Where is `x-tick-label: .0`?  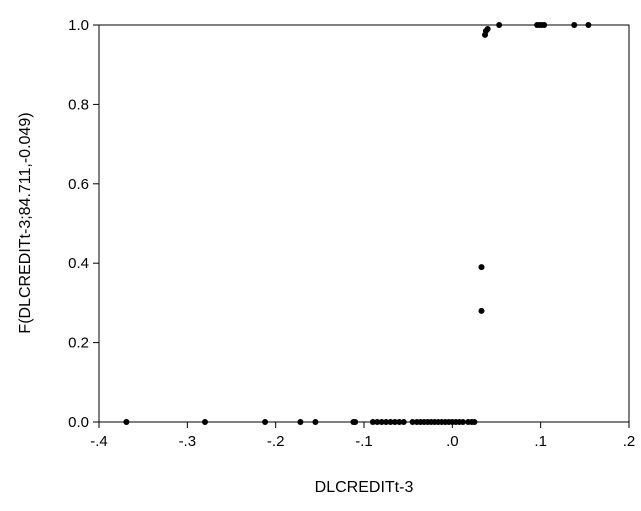 x-tick-label: .0 is located at coordinates (452, 441).